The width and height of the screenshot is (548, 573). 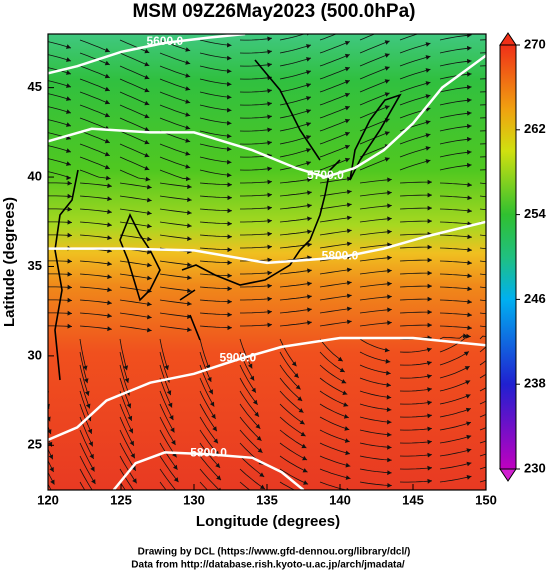 I want to click on x-tick-label: 150, so click(x=486, y=499).